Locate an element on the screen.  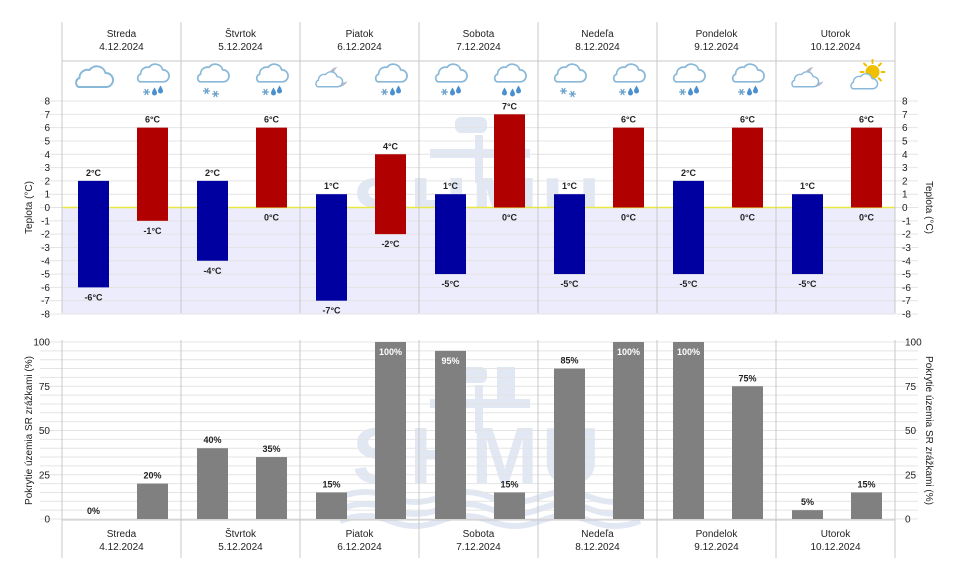
footer-day-date: 9.12.2024 is located at coordinates (716, 547).